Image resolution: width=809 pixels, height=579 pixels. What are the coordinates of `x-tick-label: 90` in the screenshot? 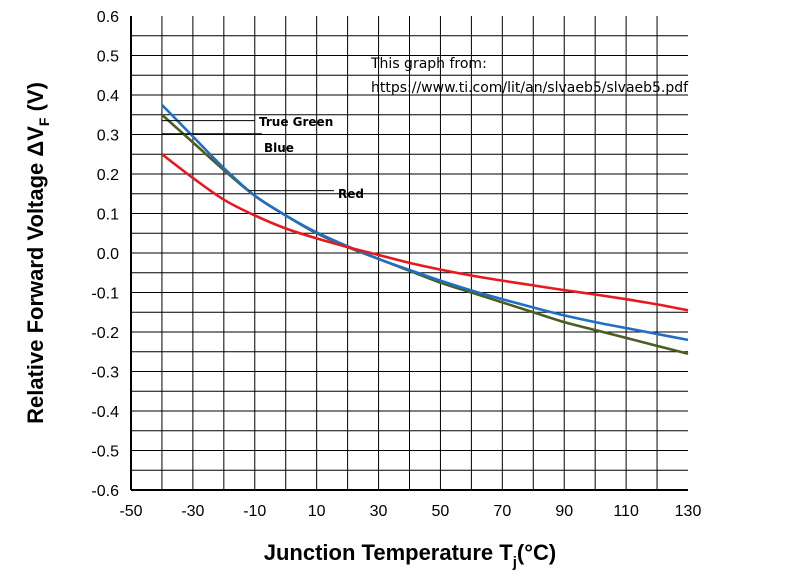 It's located at (564, 511).